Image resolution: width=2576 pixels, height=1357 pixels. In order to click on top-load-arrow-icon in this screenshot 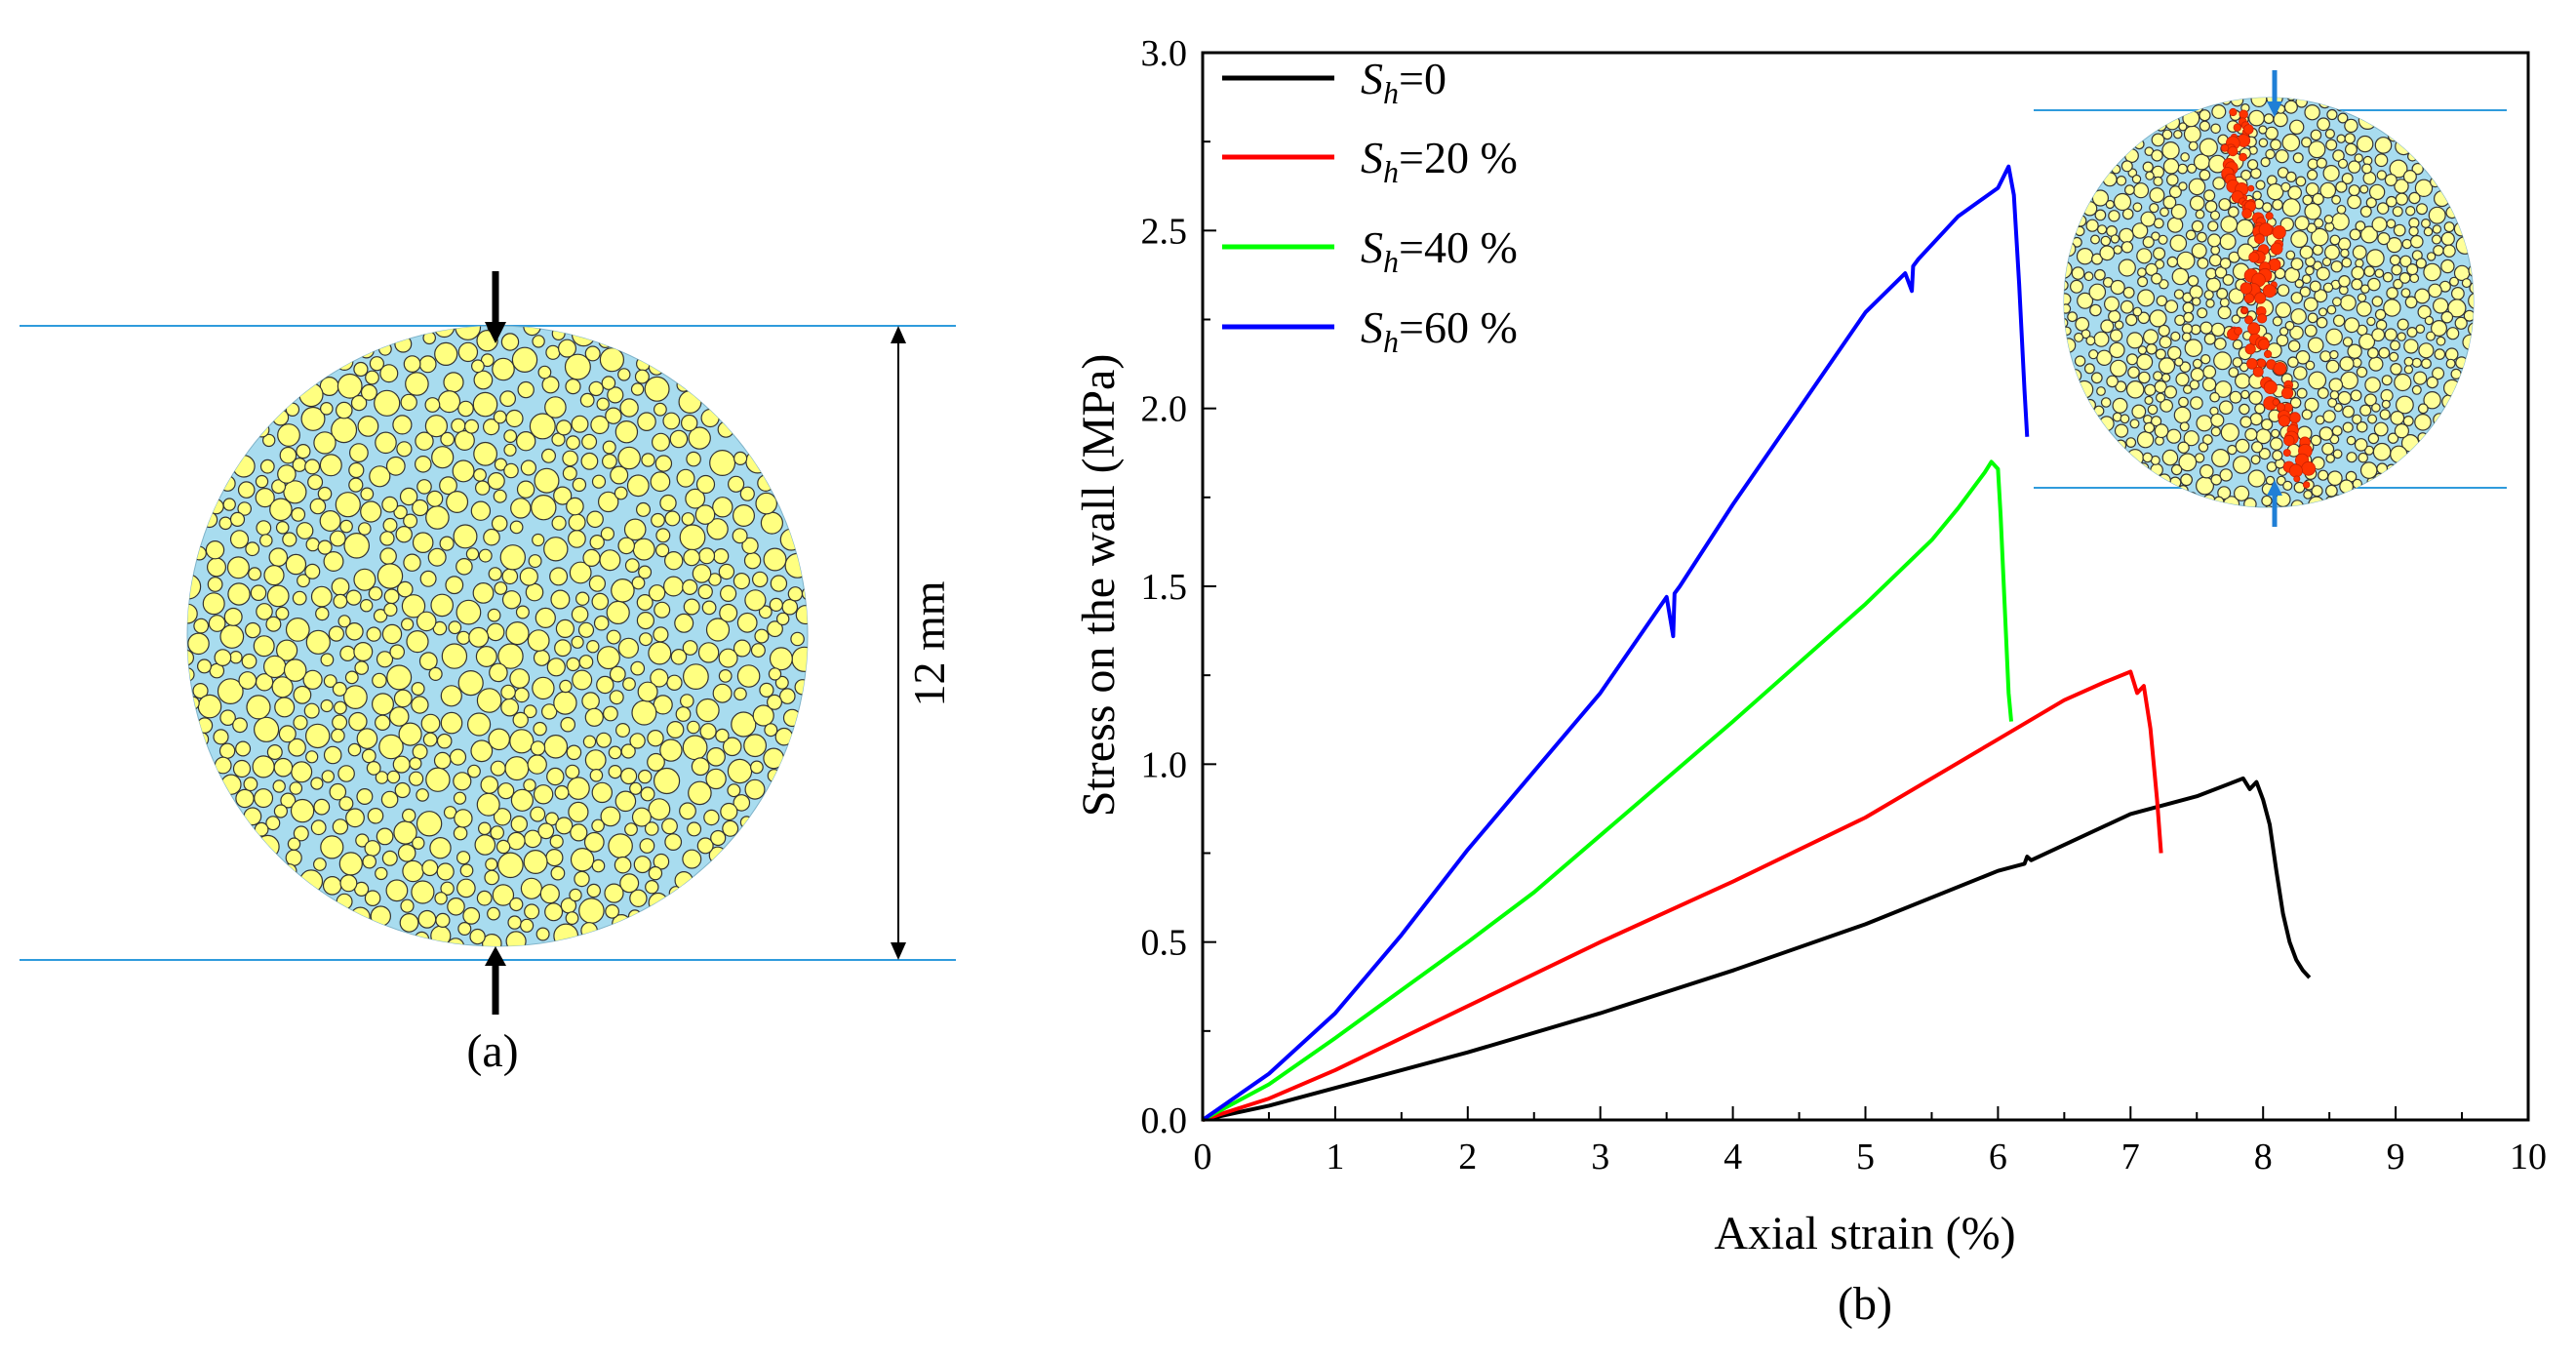, I will do `click(495, 307)`.